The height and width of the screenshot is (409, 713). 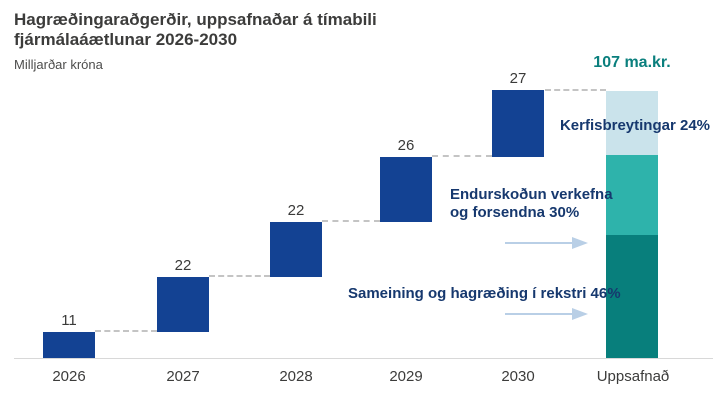 What do you see at coordinates (531, 194) in the screenshot?
I see `annotation-endurskodun-line1: Endurskoðun verkefna` at bounding box center [531, 194].